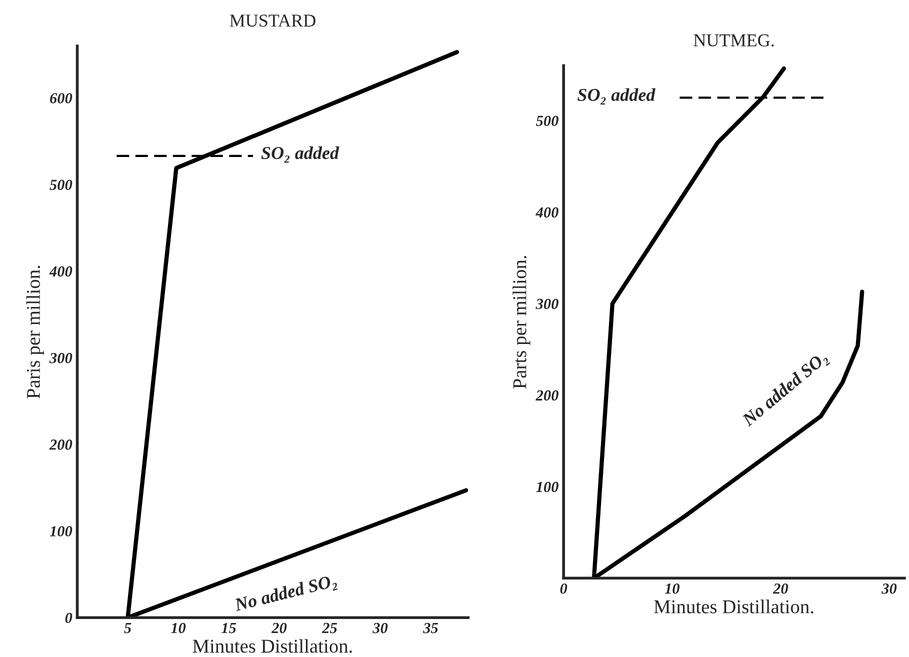 The height and width of the screenshot is (657, 909). Describe the element at coordinates (330, 628) in the screenshot. I see `x-tick-label: 25` at that location.